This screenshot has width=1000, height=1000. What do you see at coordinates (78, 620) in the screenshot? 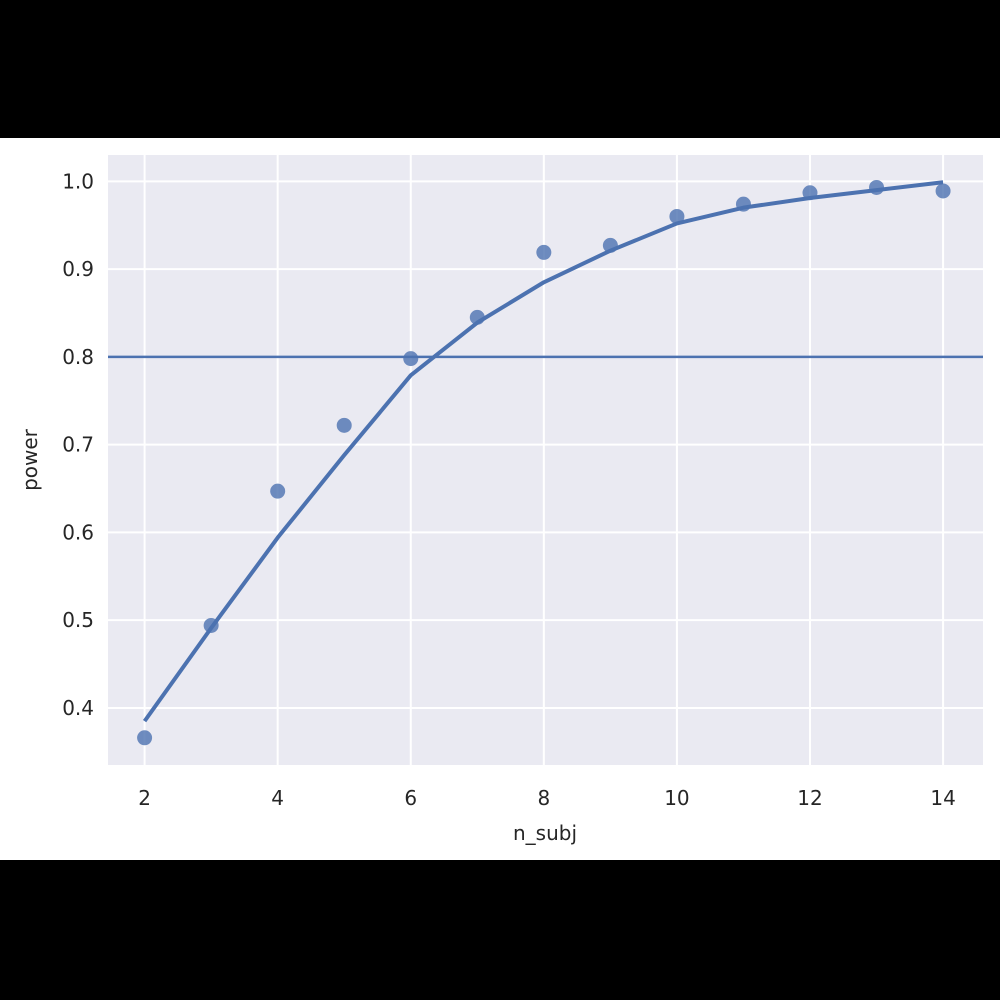
I see `y-tick-label: 0.5` at bounding box center [78, 620].